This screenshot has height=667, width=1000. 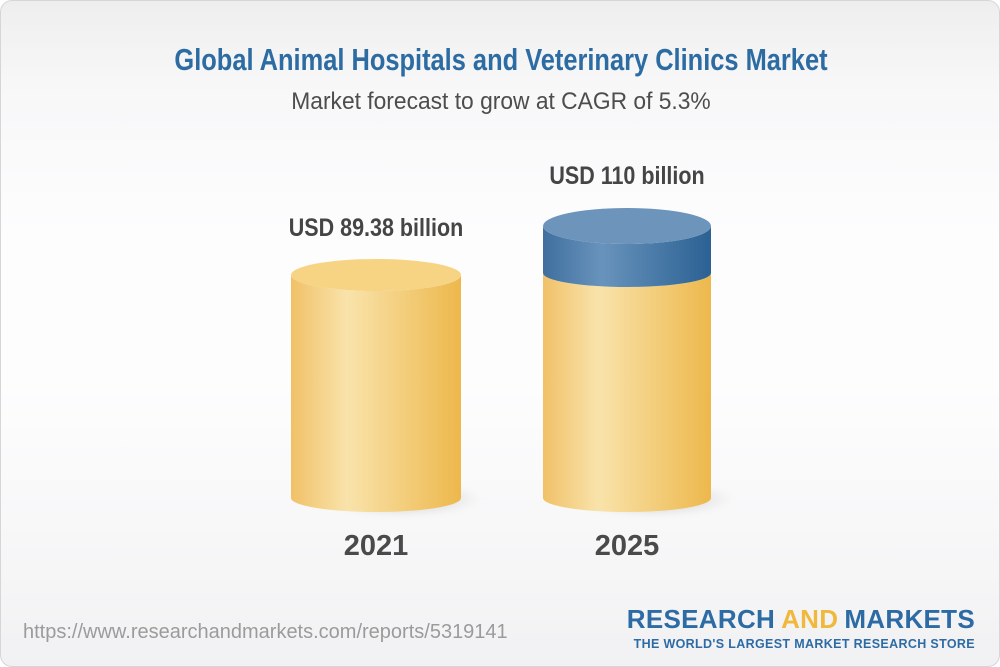 What do you see at coordinates (376, 385) in the screenshot?
I see `cylinder-bar-2021` at bounding box center [376, 385].